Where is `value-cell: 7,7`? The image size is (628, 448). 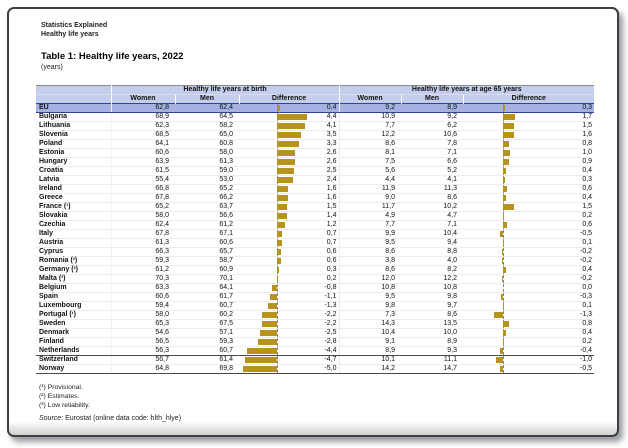 value-cell: 7,7 is located at coordinates (370, 225).